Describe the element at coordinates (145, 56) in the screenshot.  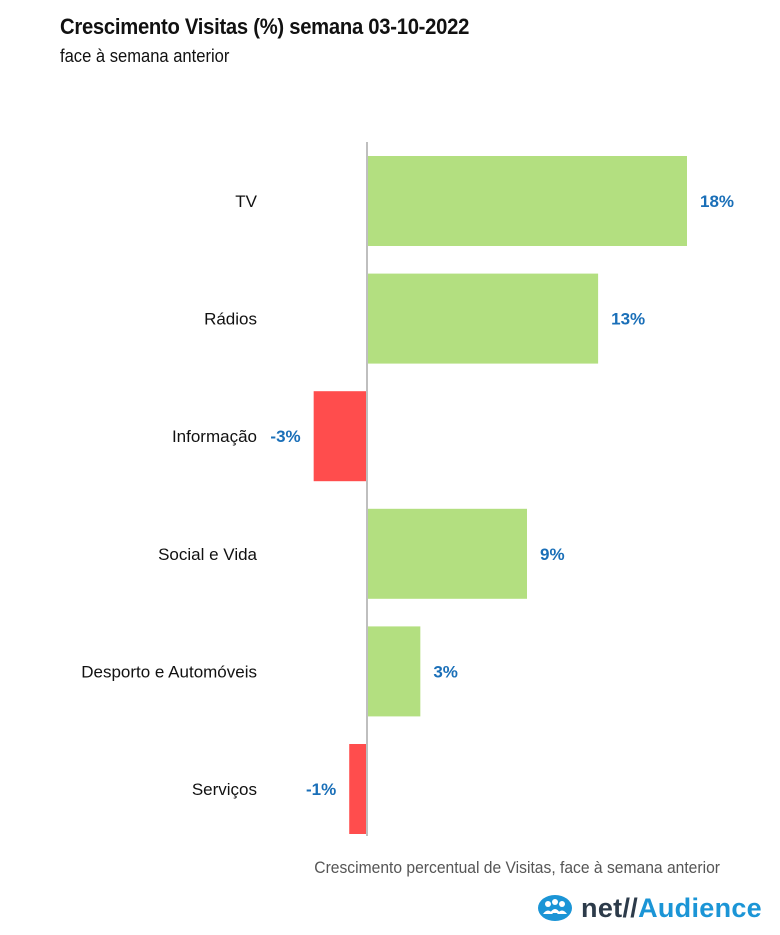
I see `chart-subtitle: face à semana anterior` at that location.